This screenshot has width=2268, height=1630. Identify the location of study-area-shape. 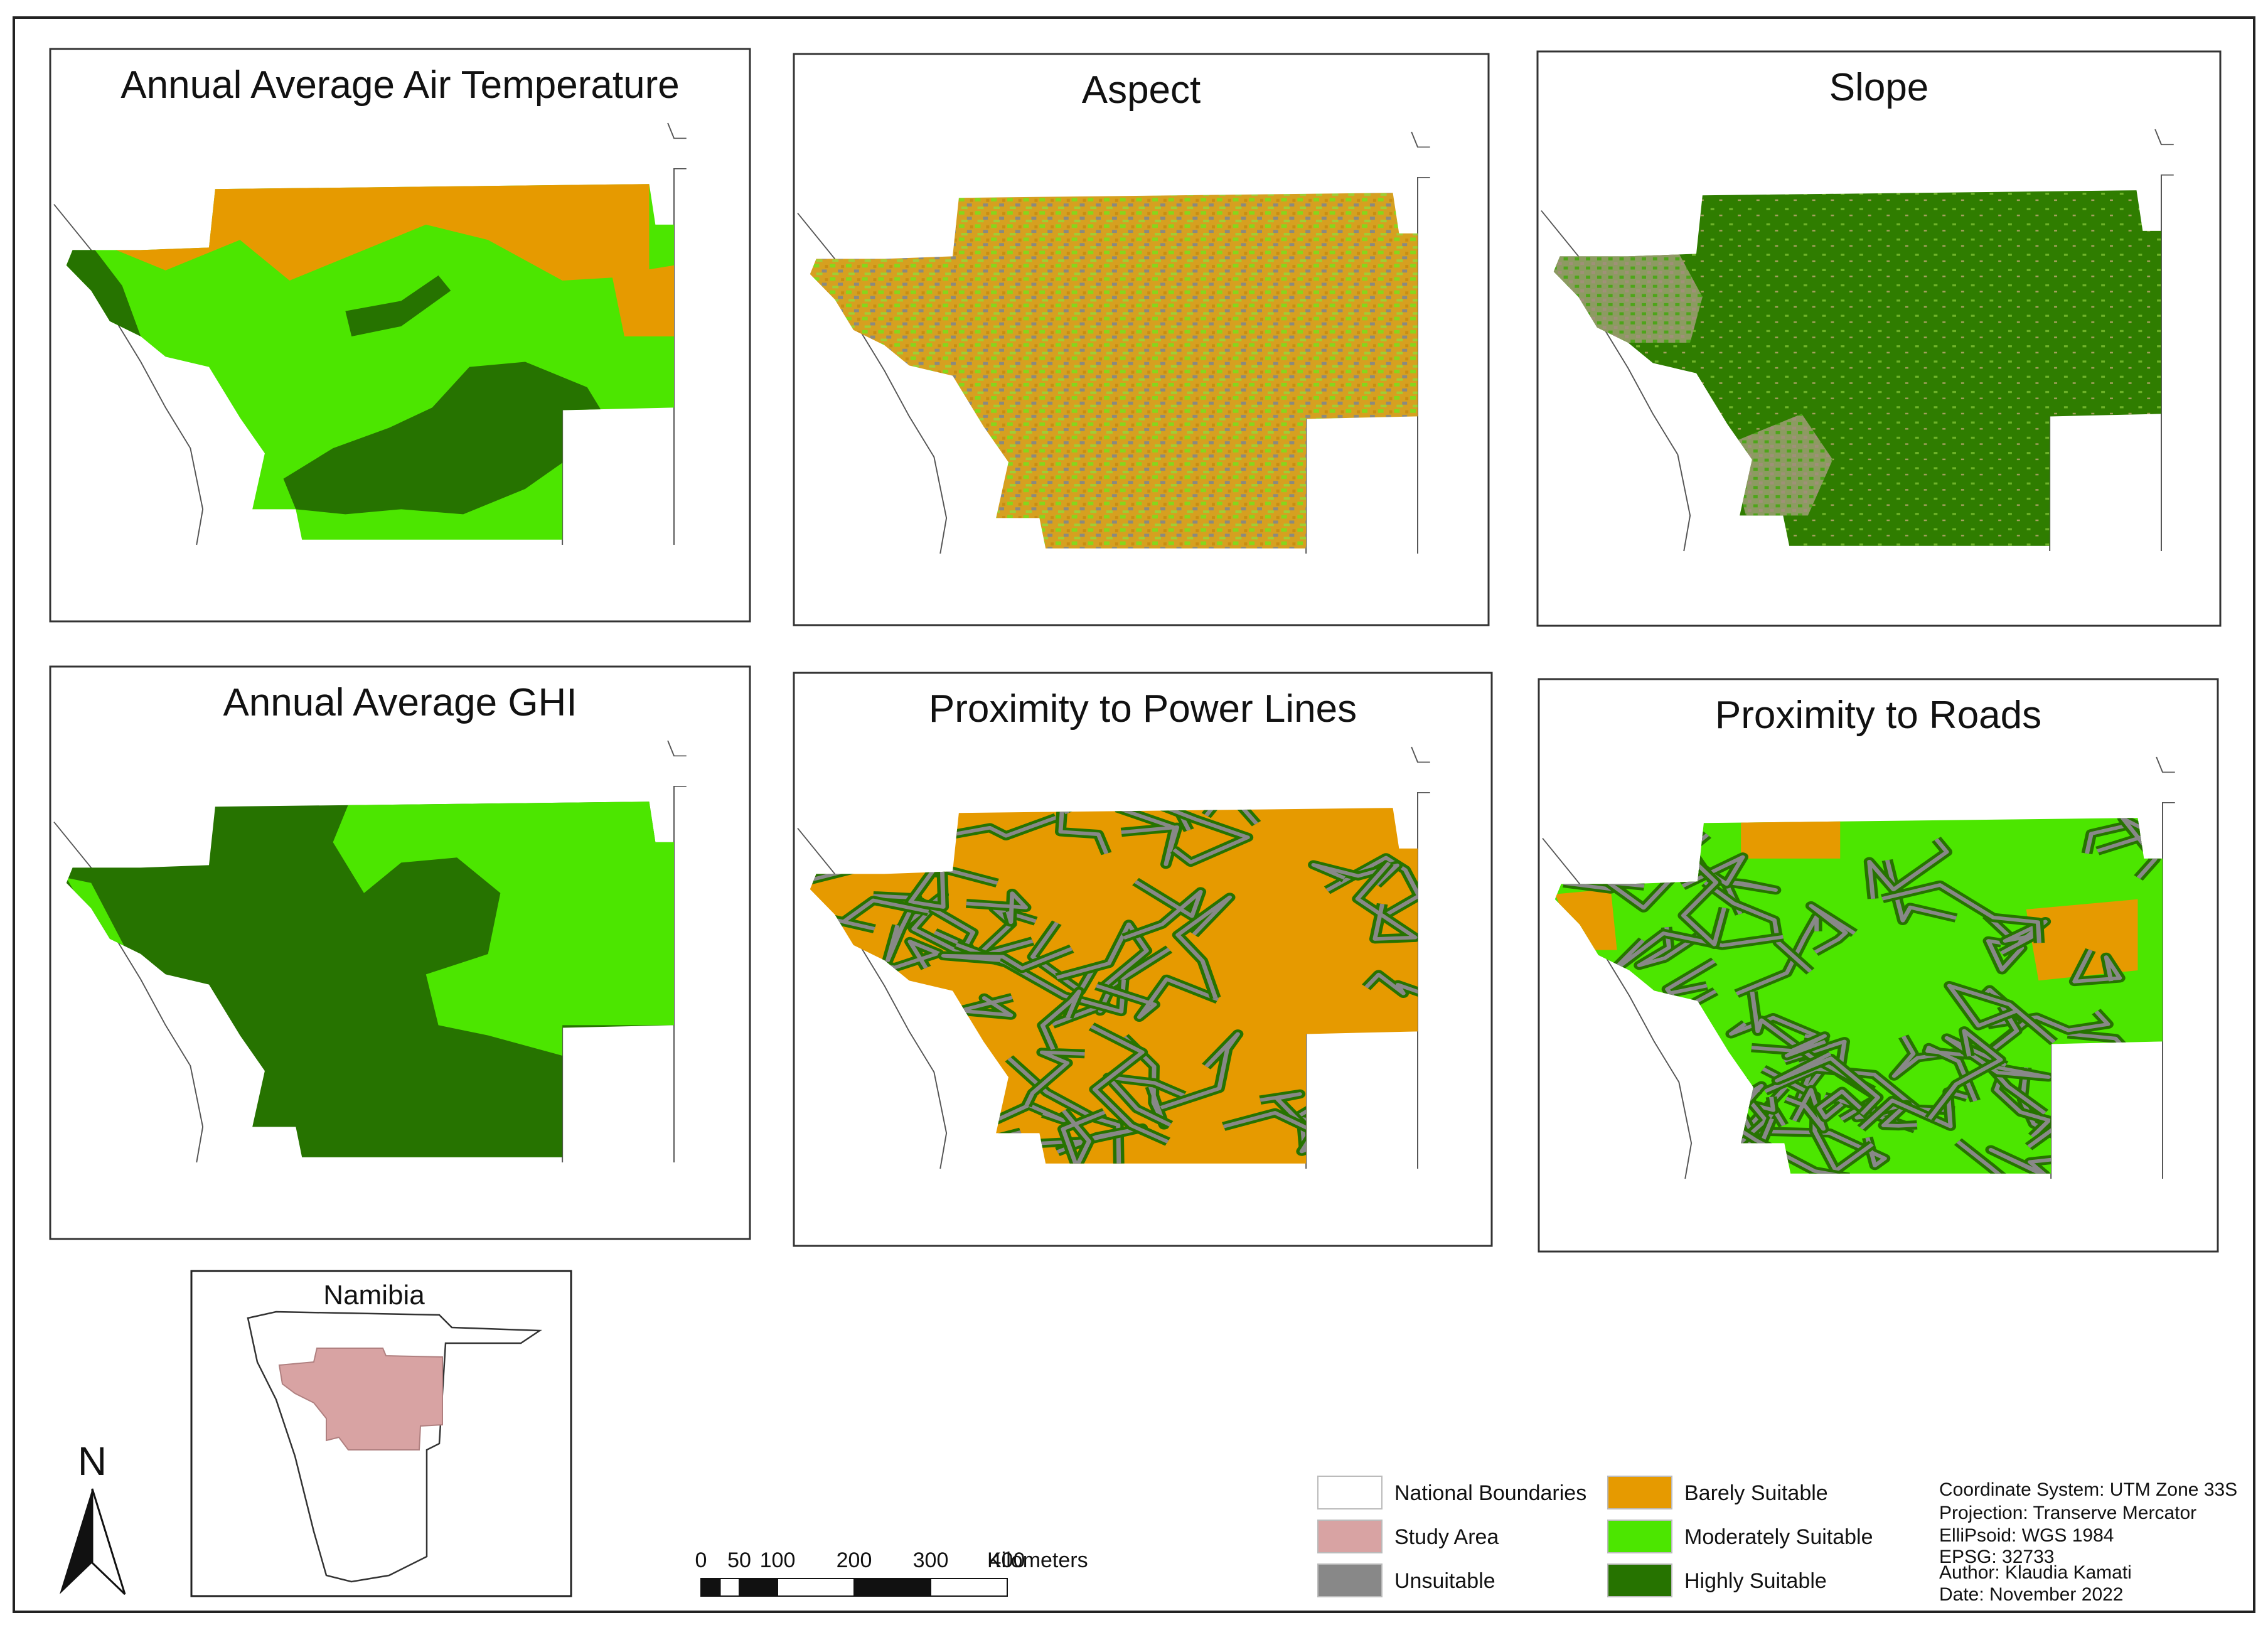
(360, 1399).